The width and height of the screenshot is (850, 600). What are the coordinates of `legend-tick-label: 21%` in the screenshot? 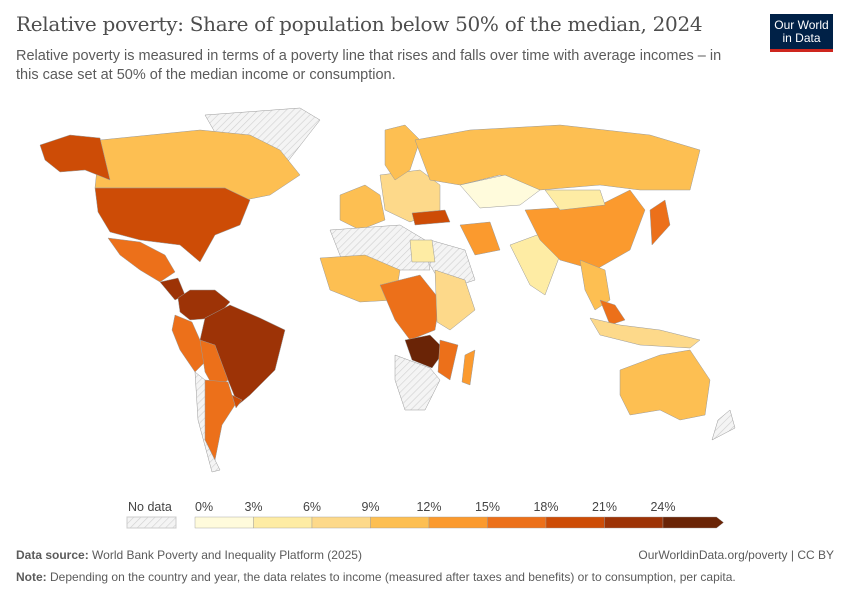 It's located at (604, 507).